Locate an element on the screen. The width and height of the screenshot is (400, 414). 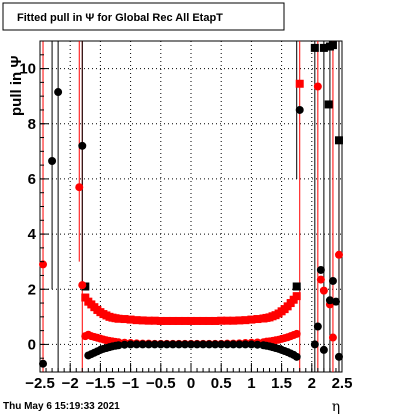
x-tick-label: 0.5 is located at coordinates (221, 383).